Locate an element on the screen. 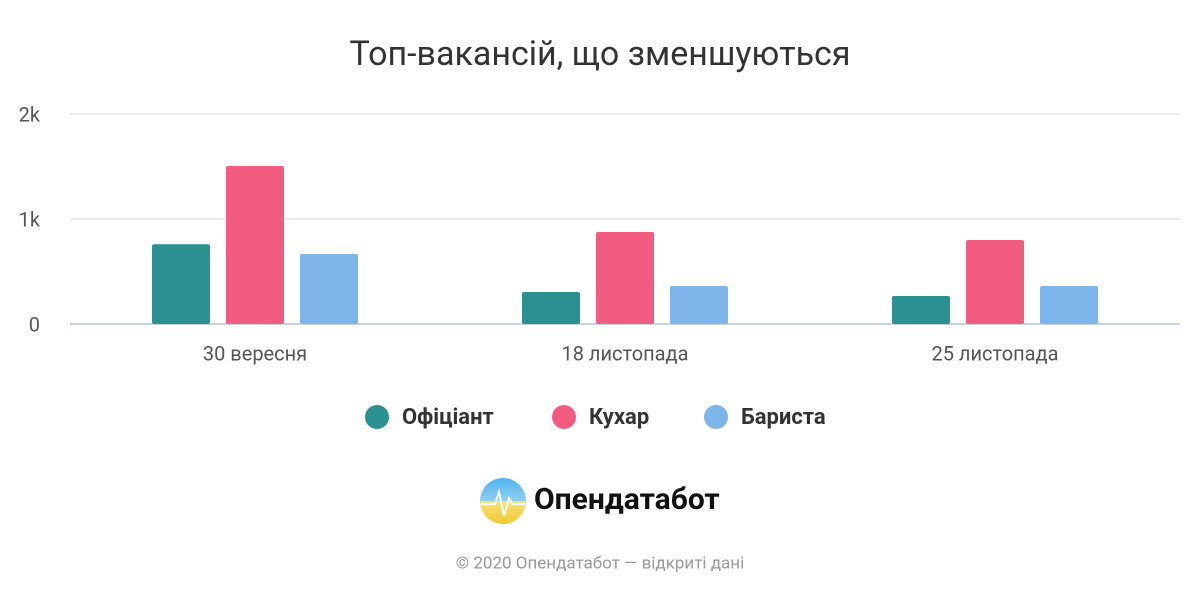 The image size is (1200, 600). x-tick-label: 18 листопада is located at coordinates (624, 353).